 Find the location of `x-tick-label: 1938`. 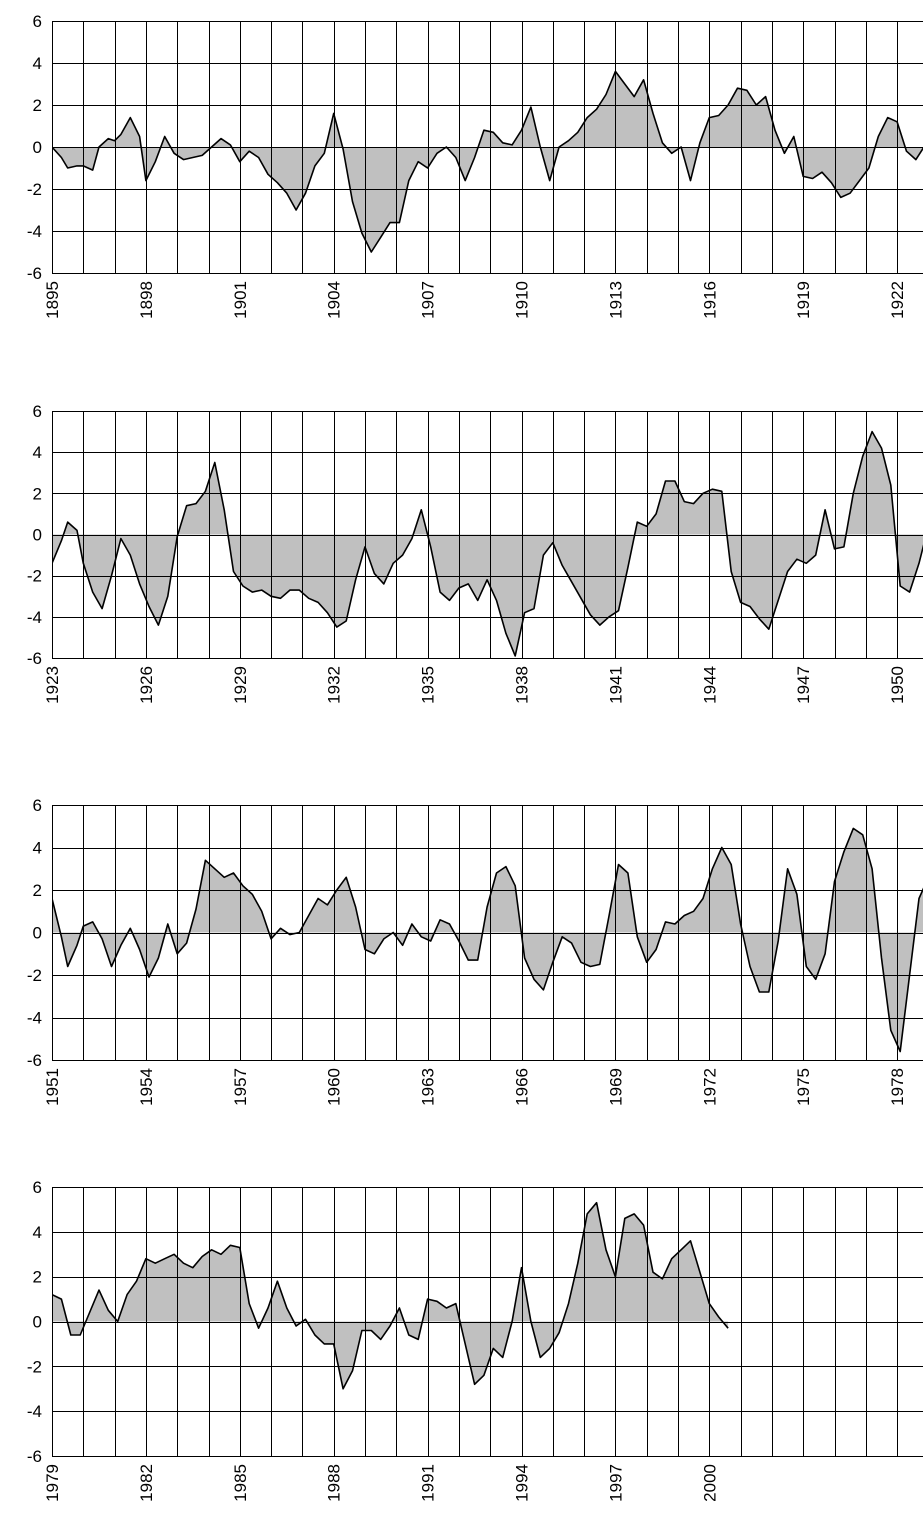

x-tick-label: 1938 is located at coordinates (522, 685).